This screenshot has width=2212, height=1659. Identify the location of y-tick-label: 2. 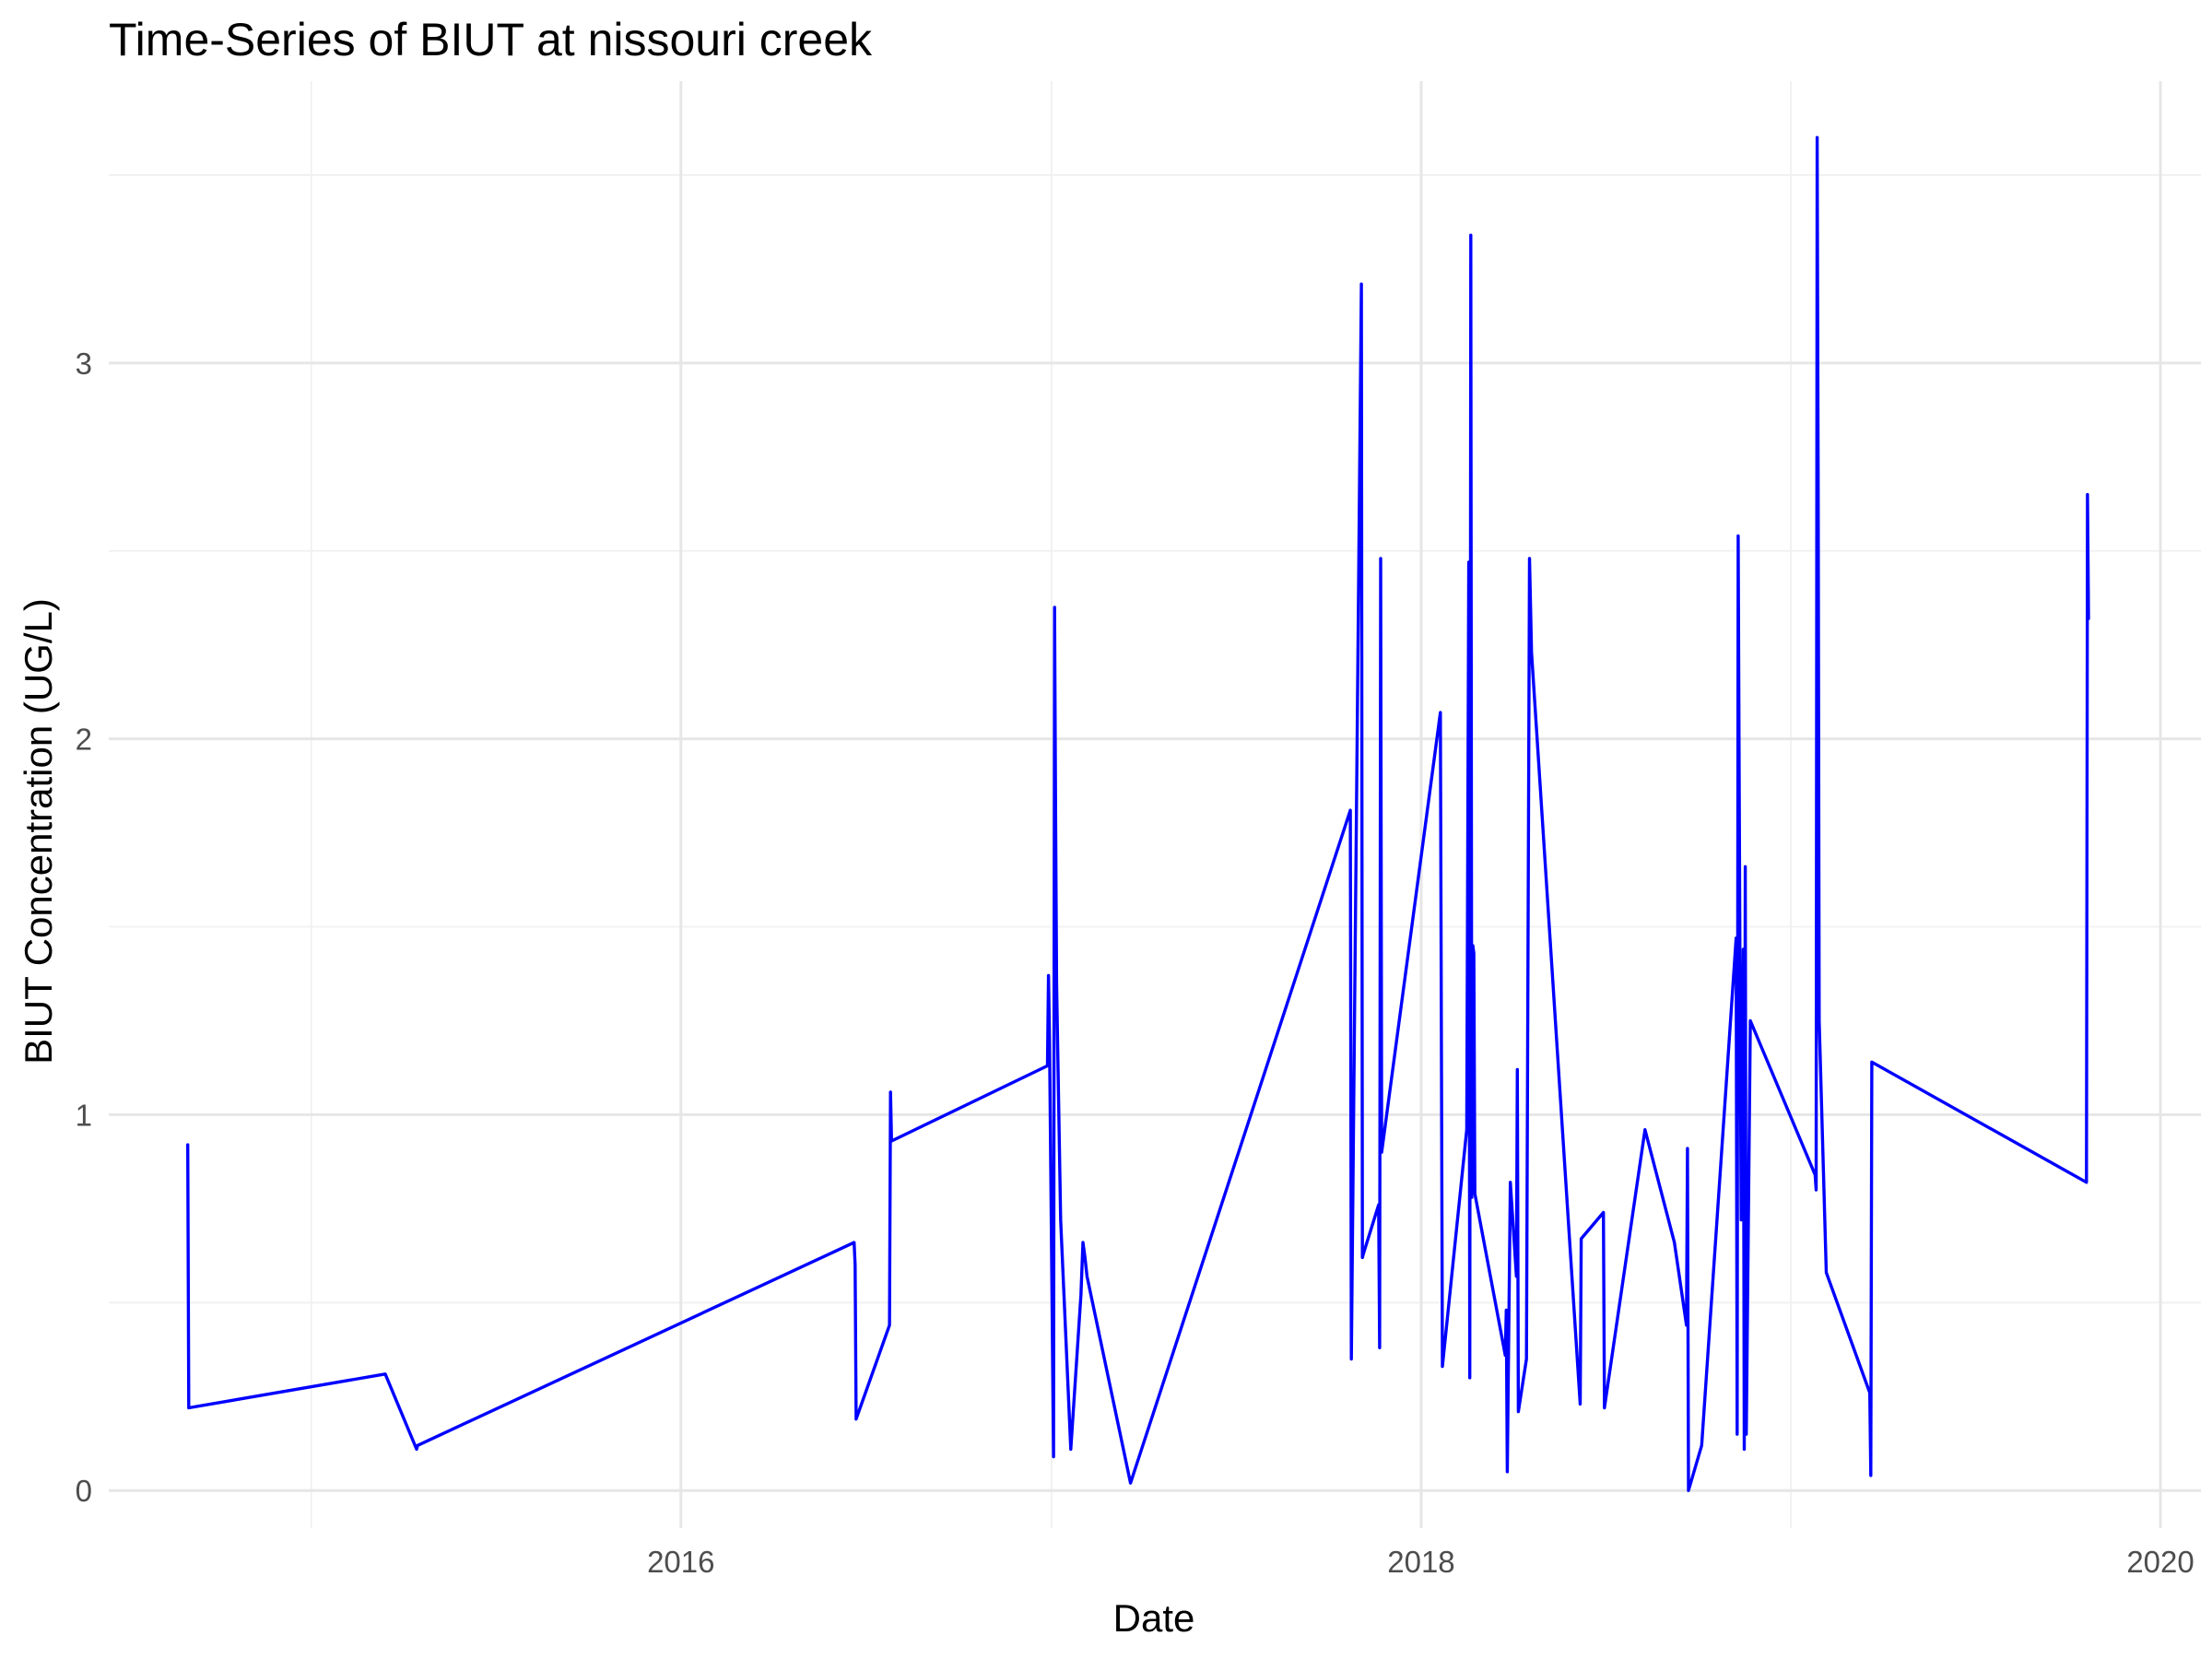
(84, 740).